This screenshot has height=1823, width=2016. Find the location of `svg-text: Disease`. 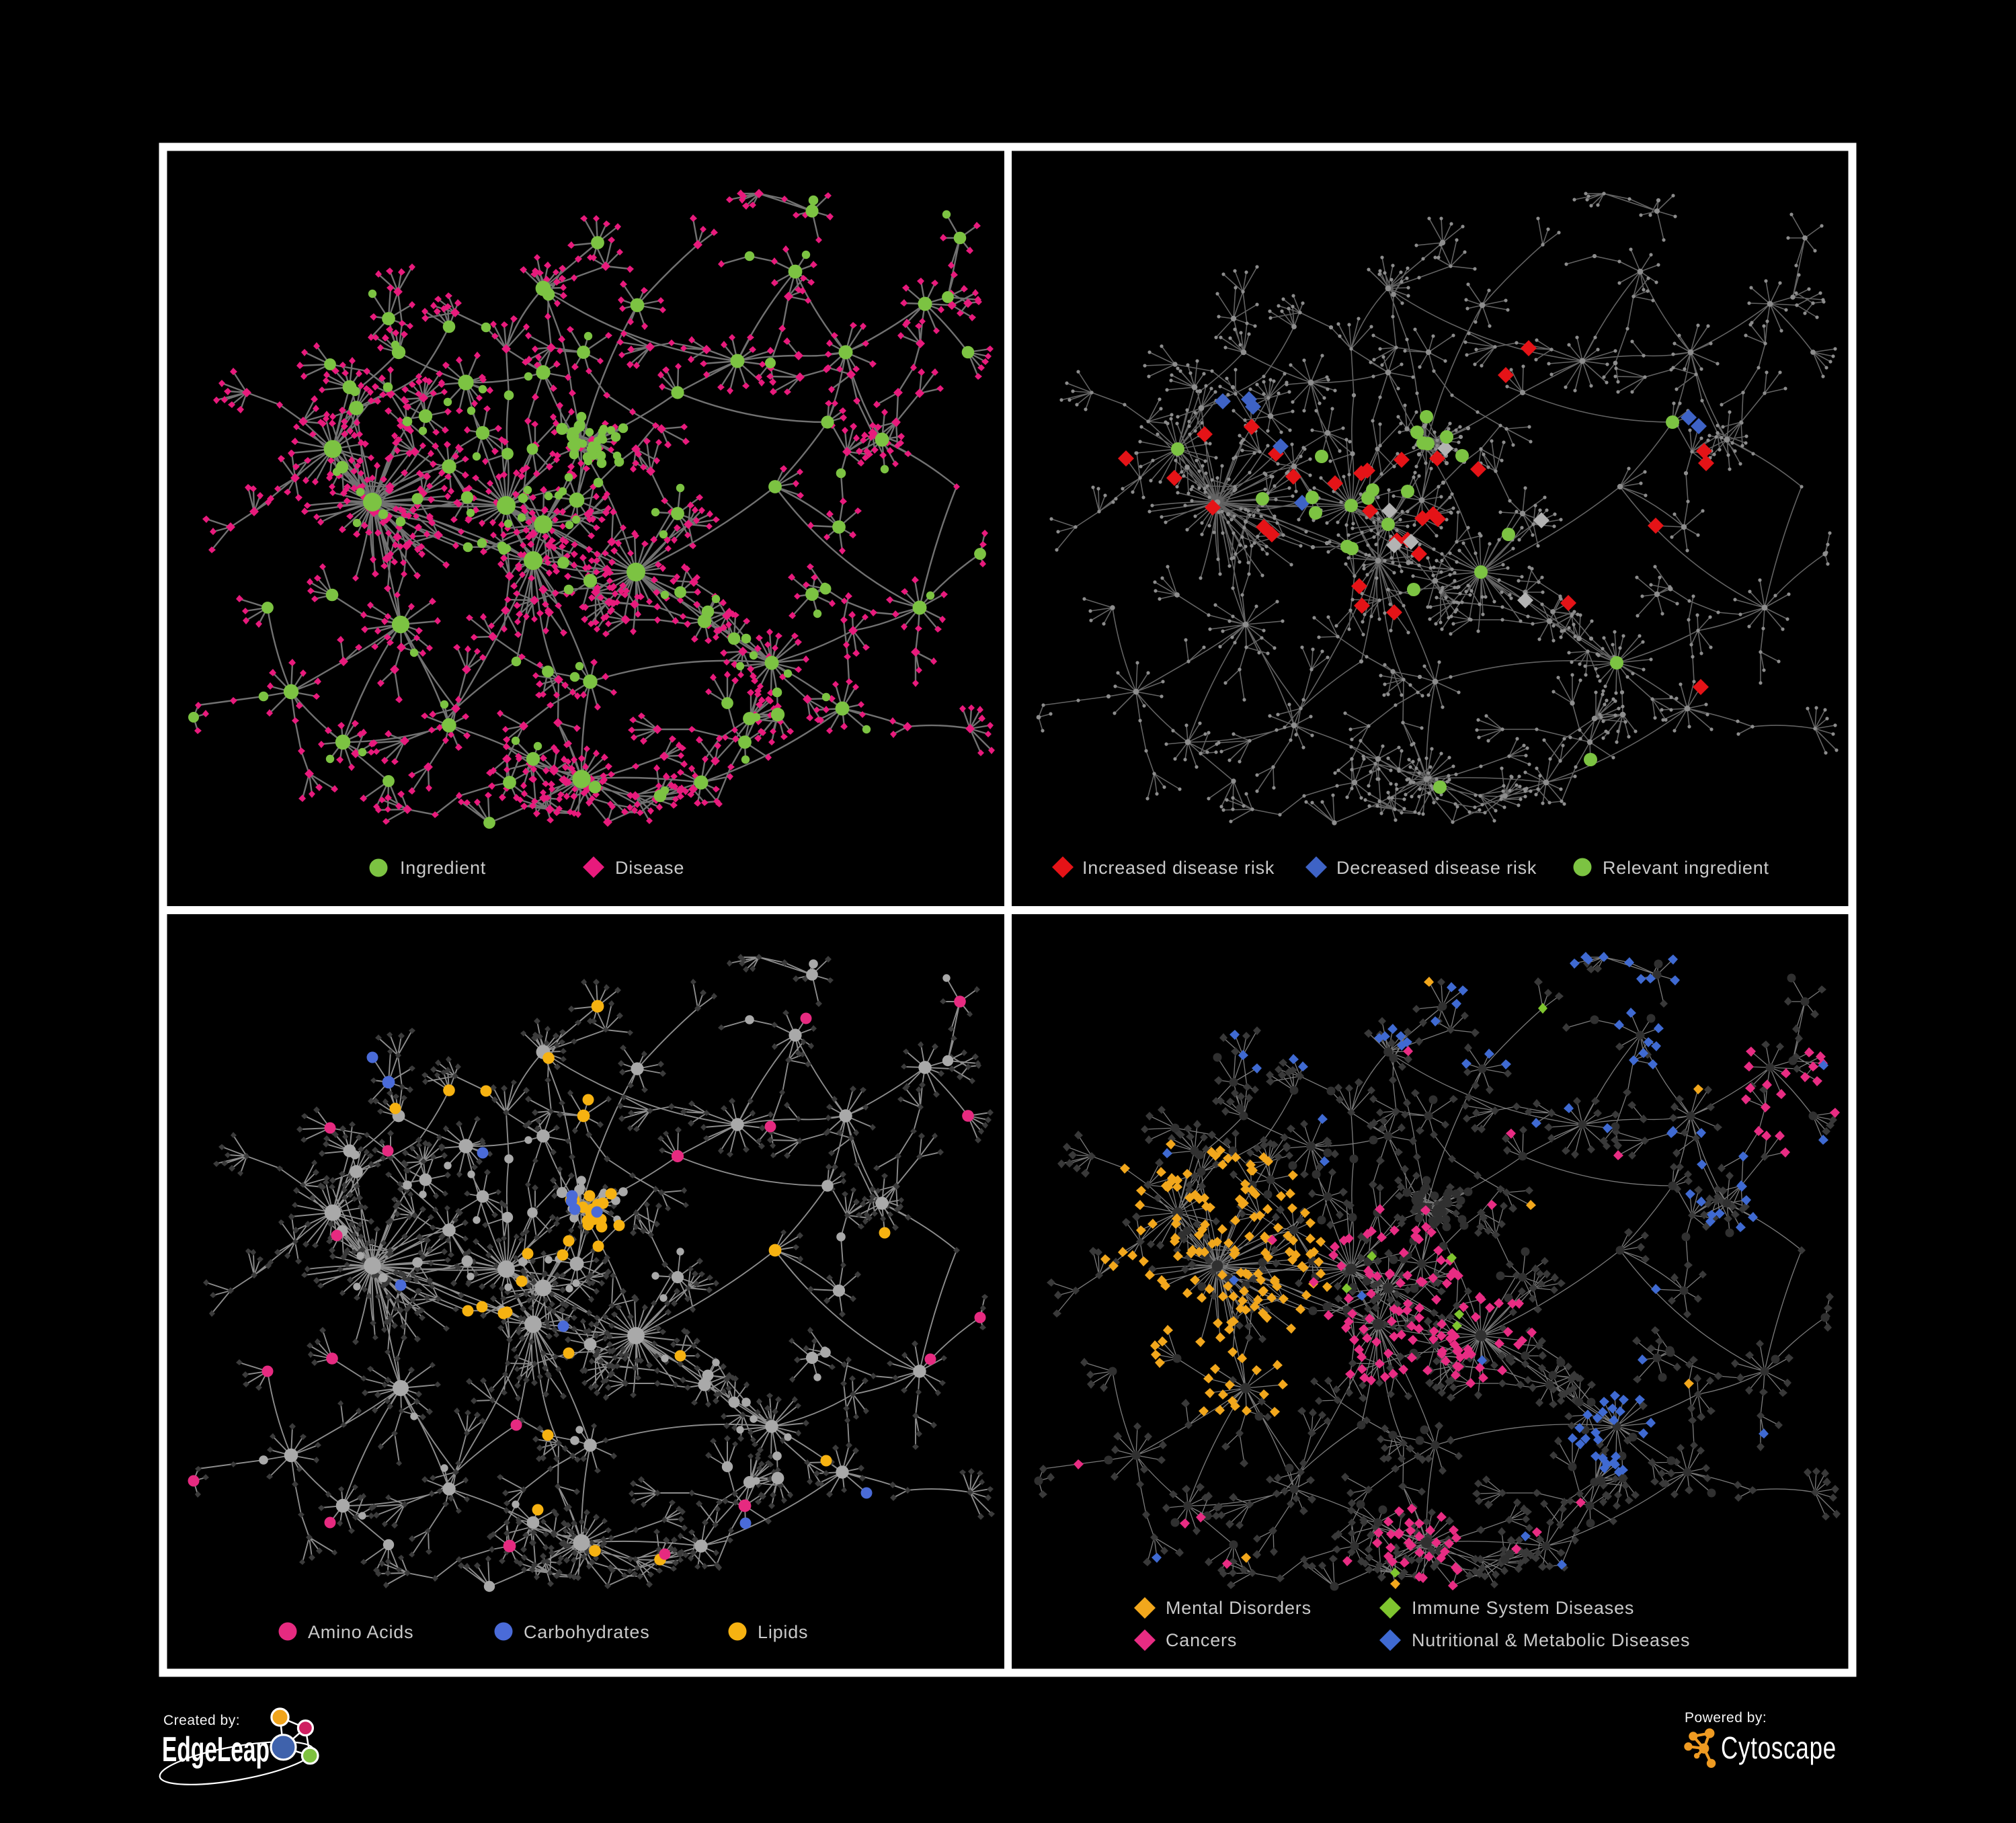

svg-text: Disease is located at coordinates (649, 868).